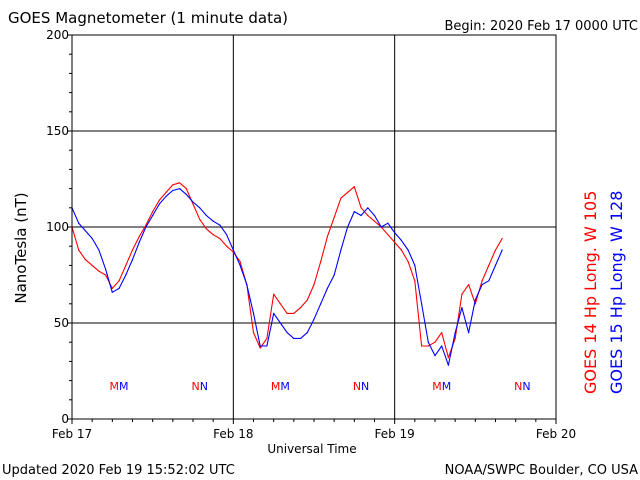 The image size is (640, 480). What do you see at coordinates (541, 26) in the screenshot?
I see `begin-label: Begin: 2020 Feb 17 0000 UTC` at bounding box center [541, 26].